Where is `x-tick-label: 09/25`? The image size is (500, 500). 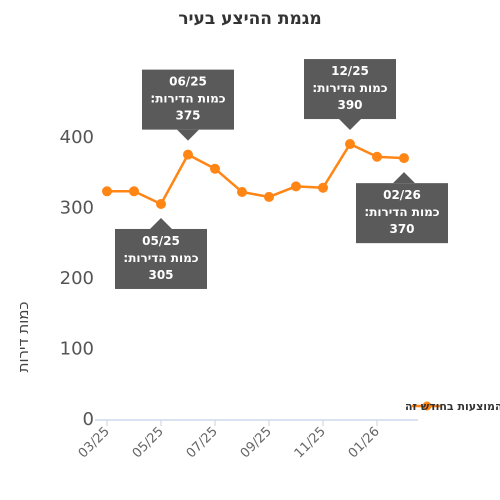
x-tick-label: 09/25 is located at coordinates (256, 442).